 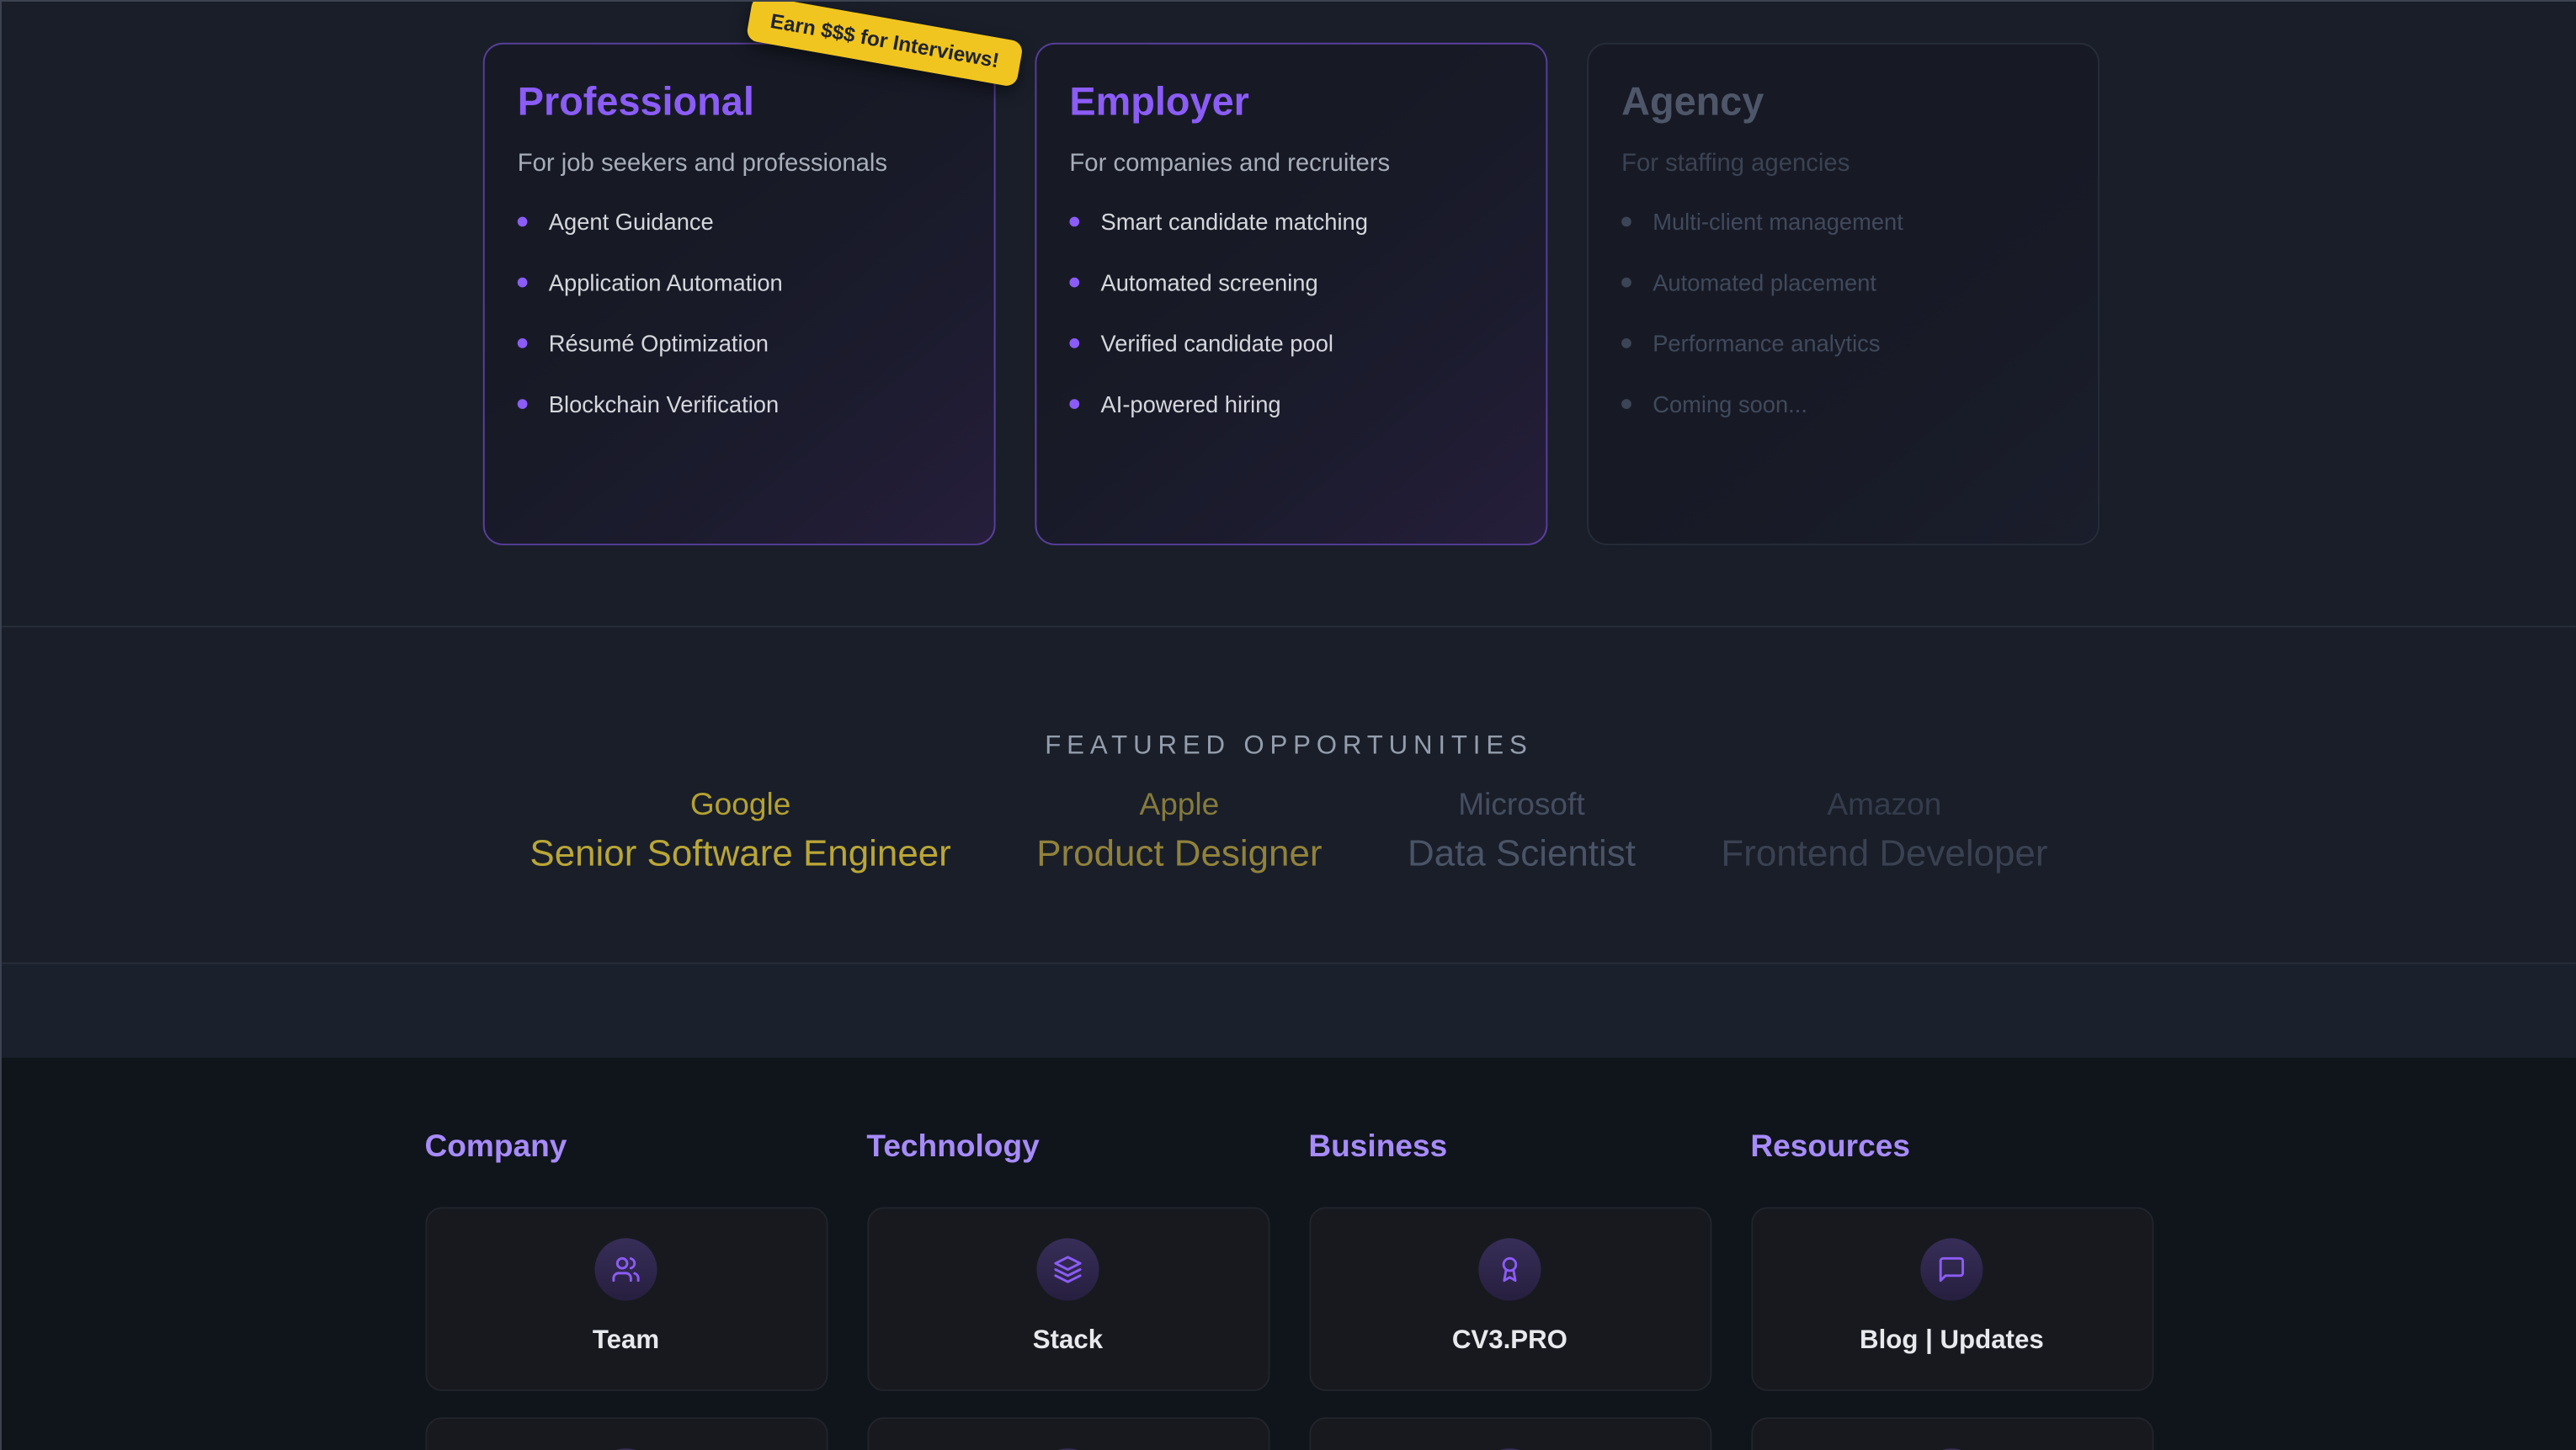 I want to click on featured-job-apple: Apple Product Designer, so click(x=1179, y=832).